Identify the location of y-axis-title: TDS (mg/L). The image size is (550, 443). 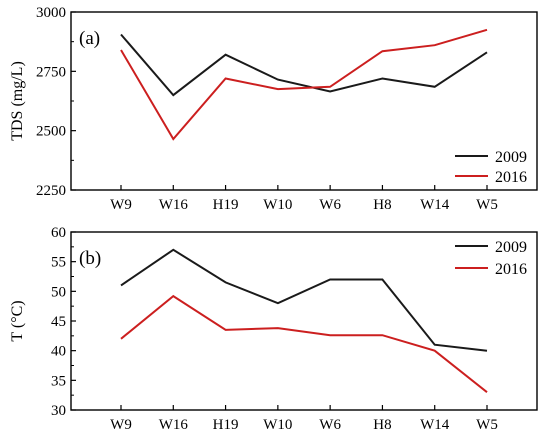
(17, 101).